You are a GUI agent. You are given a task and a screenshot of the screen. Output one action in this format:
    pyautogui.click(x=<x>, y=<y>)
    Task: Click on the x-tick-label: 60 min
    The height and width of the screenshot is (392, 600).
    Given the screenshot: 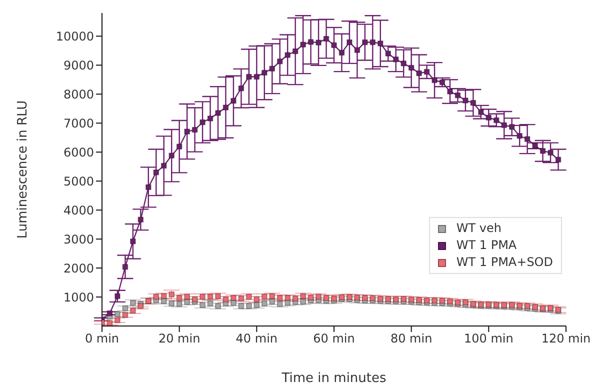 What is the action you would take?
    pyautogui.click(x=334, y=339)
    